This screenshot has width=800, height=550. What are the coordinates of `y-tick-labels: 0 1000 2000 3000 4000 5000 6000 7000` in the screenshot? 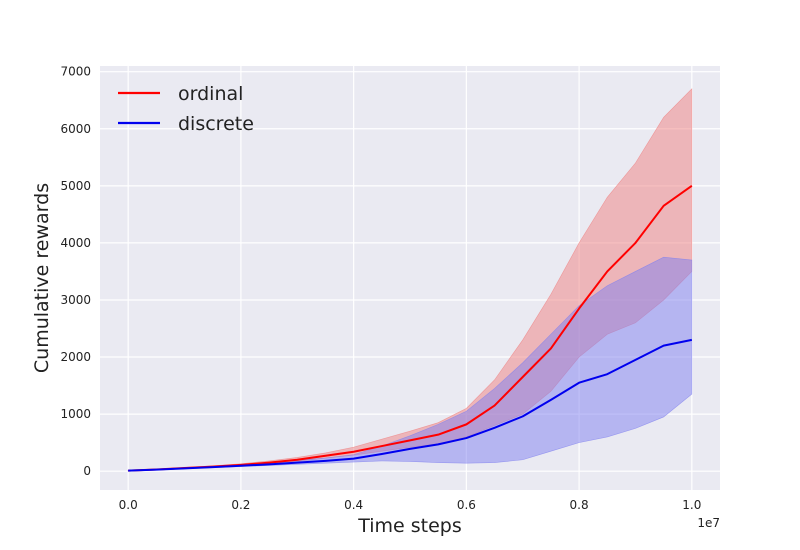 It's located at (75, 271).